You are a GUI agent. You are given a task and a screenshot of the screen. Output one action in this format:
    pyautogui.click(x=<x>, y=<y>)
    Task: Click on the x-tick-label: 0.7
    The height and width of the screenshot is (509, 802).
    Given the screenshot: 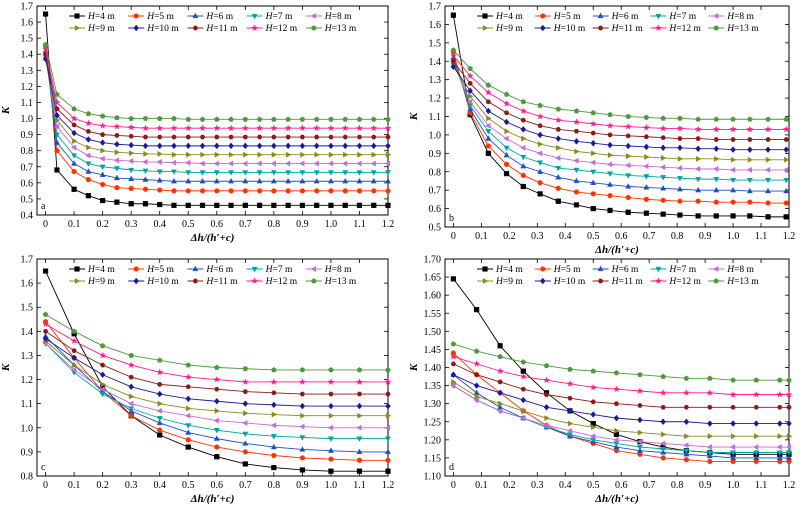 What is the action you would take?
    pyautogui.click(x=649, y=485)
    